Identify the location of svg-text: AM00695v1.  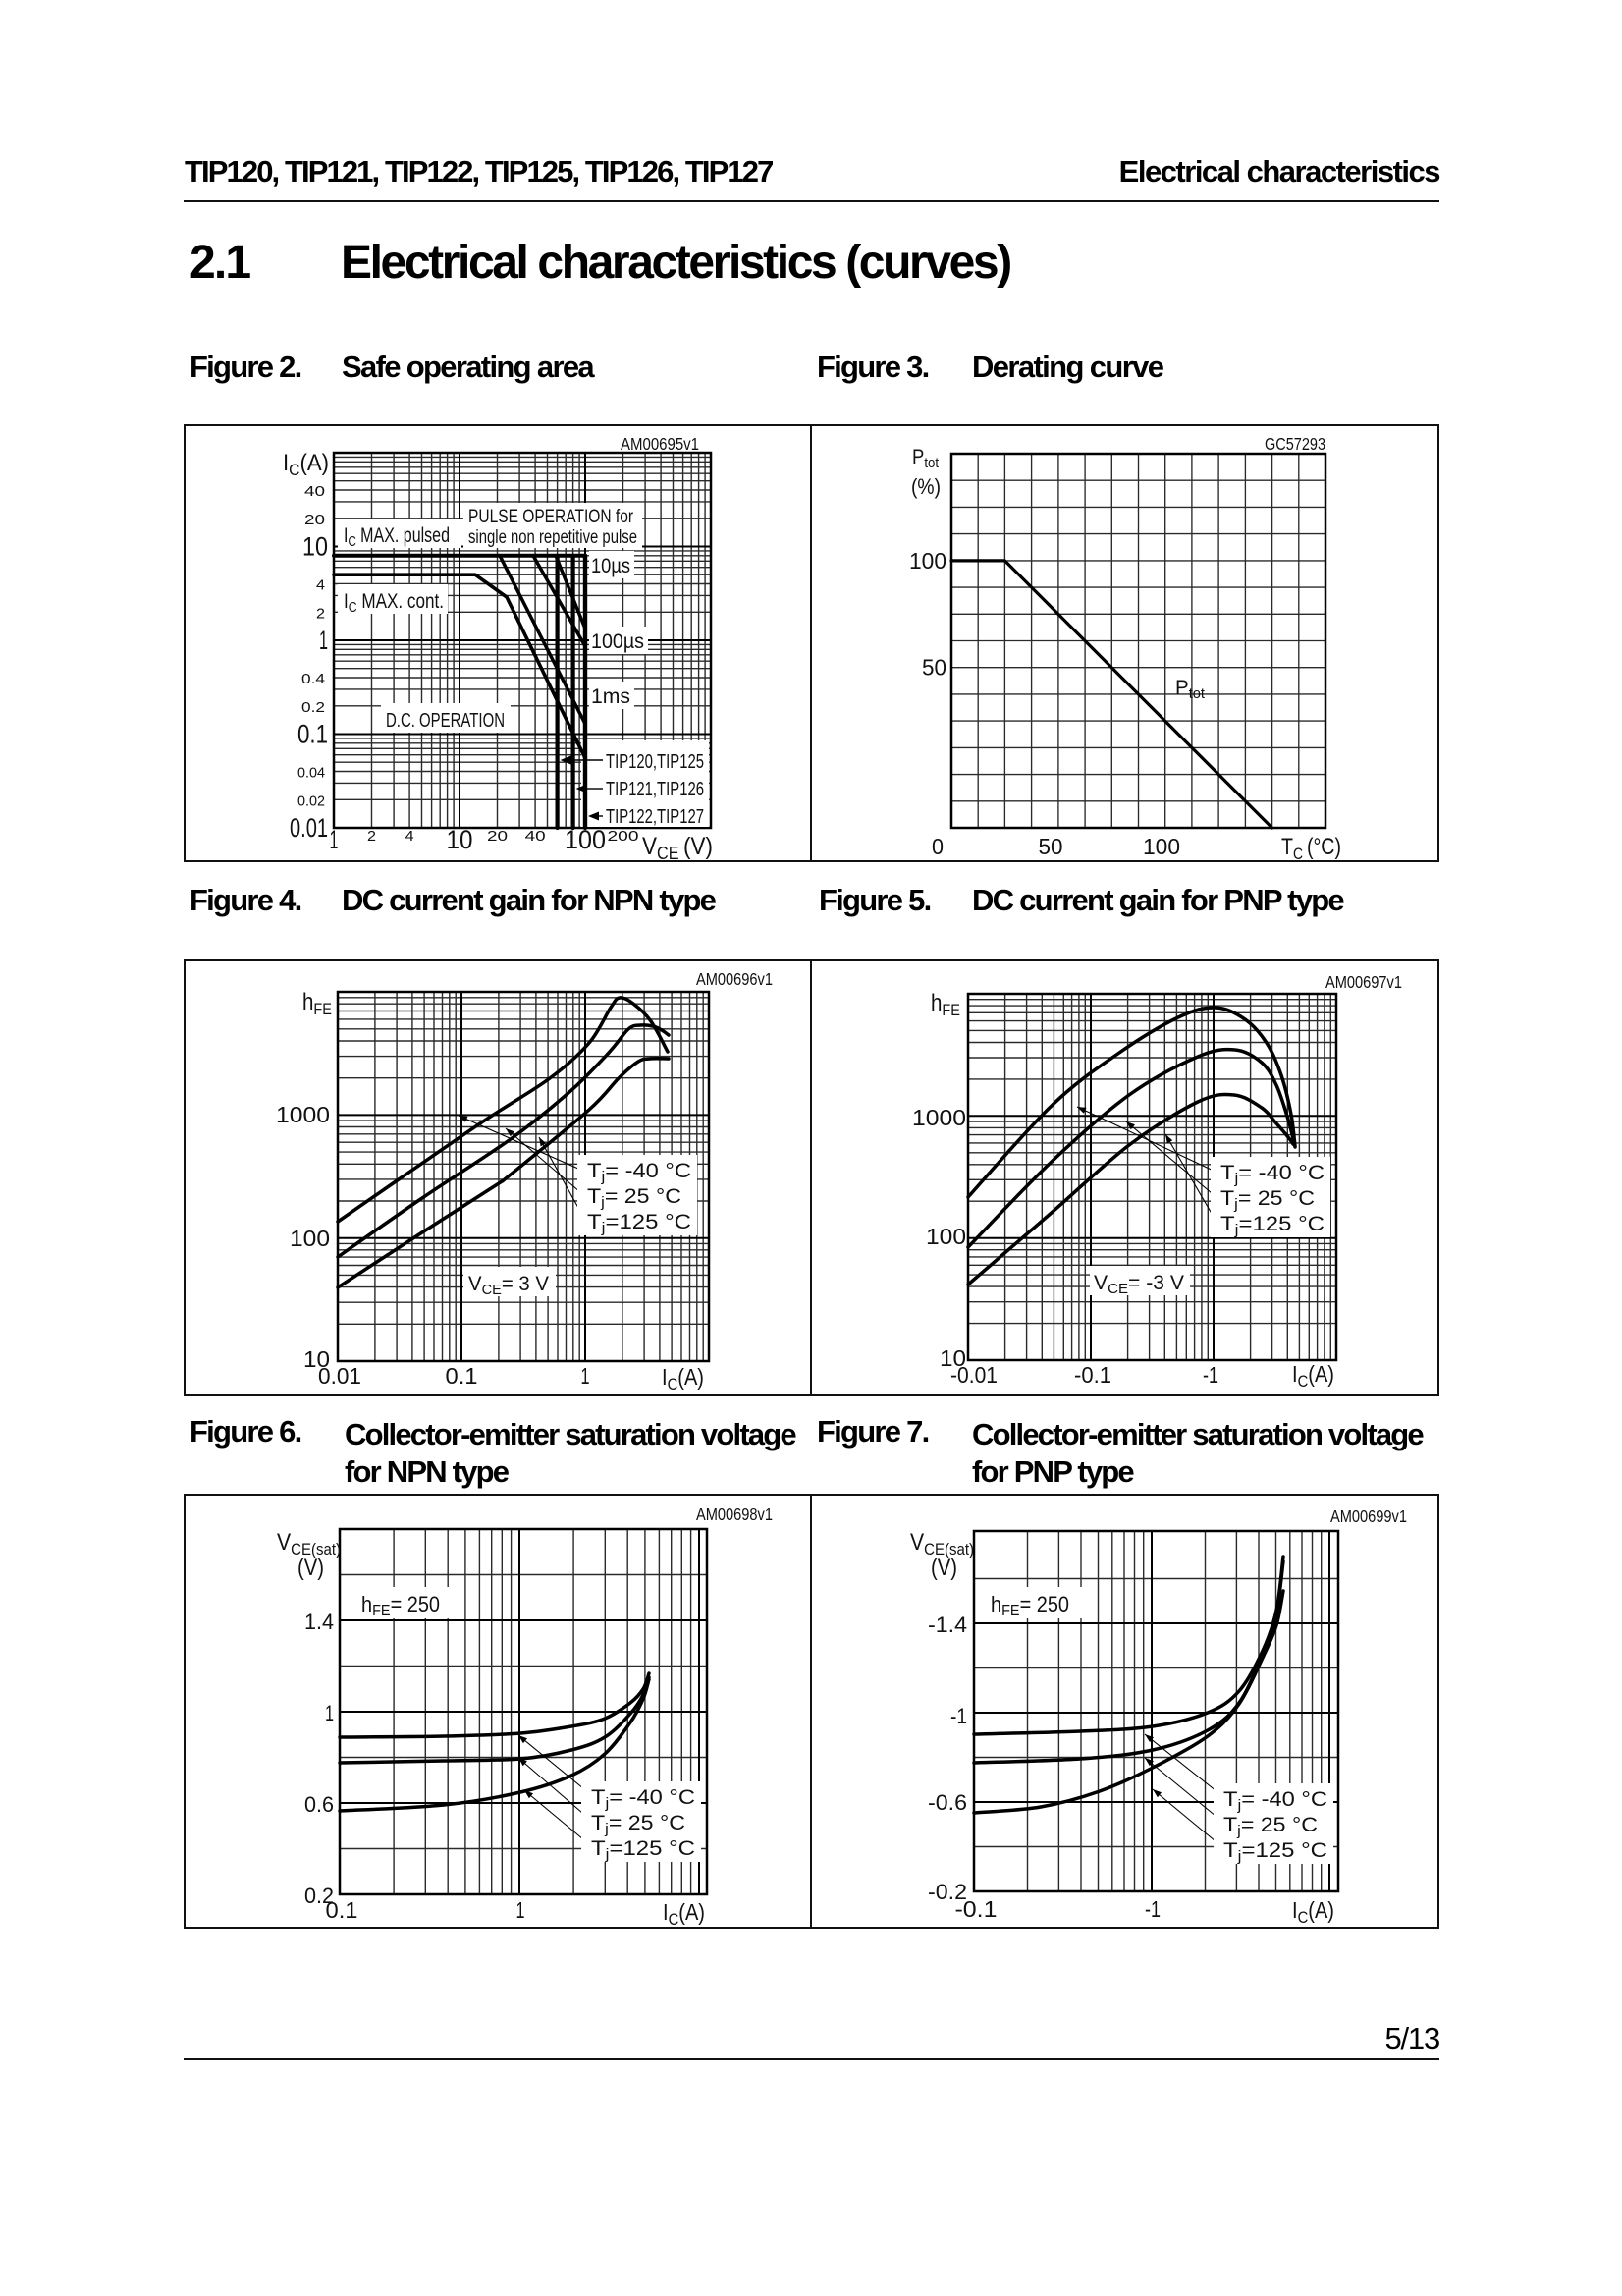
(660, 444).